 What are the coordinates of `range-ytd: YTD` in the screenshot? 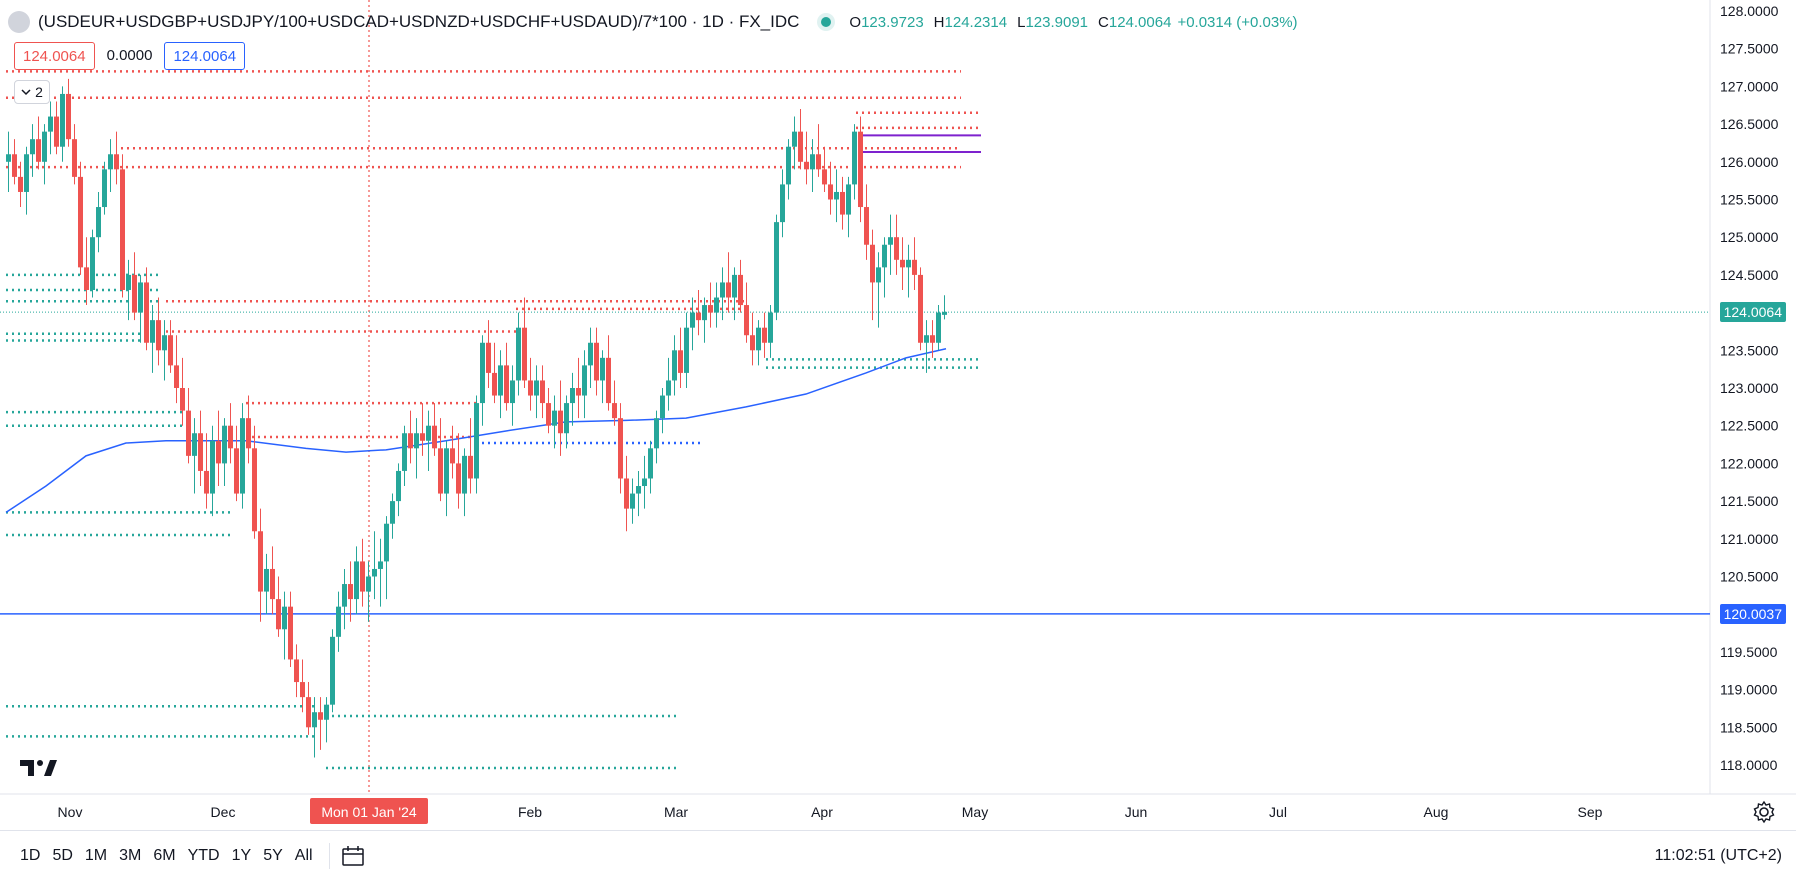 It's located at (203, 855).